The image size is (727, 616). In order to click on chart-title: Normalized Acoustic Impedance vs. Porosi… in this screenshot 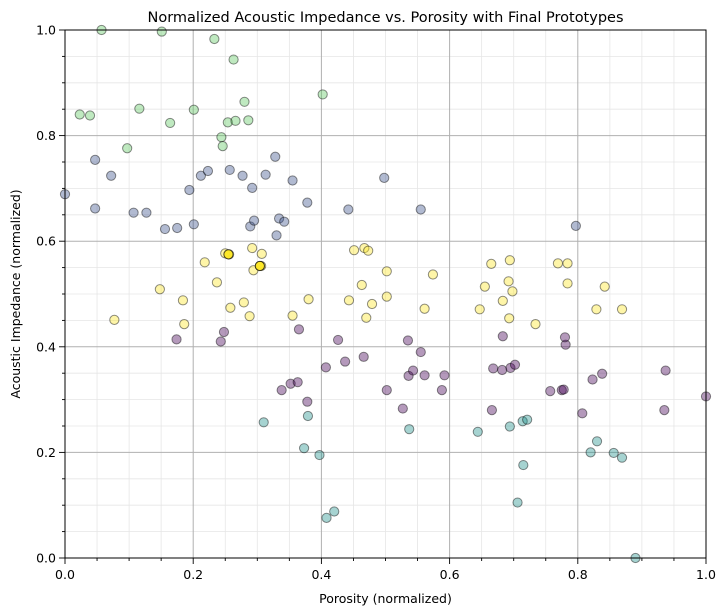, I will do `click(385, 18)`.